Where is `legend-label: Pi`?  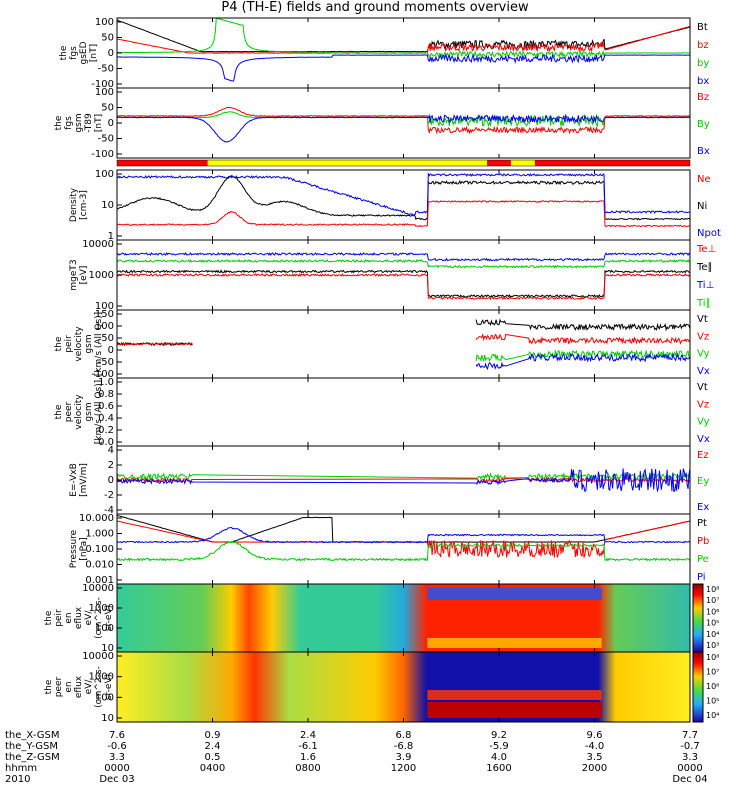
legend-label: Pi is located at coordinates (701, 577).